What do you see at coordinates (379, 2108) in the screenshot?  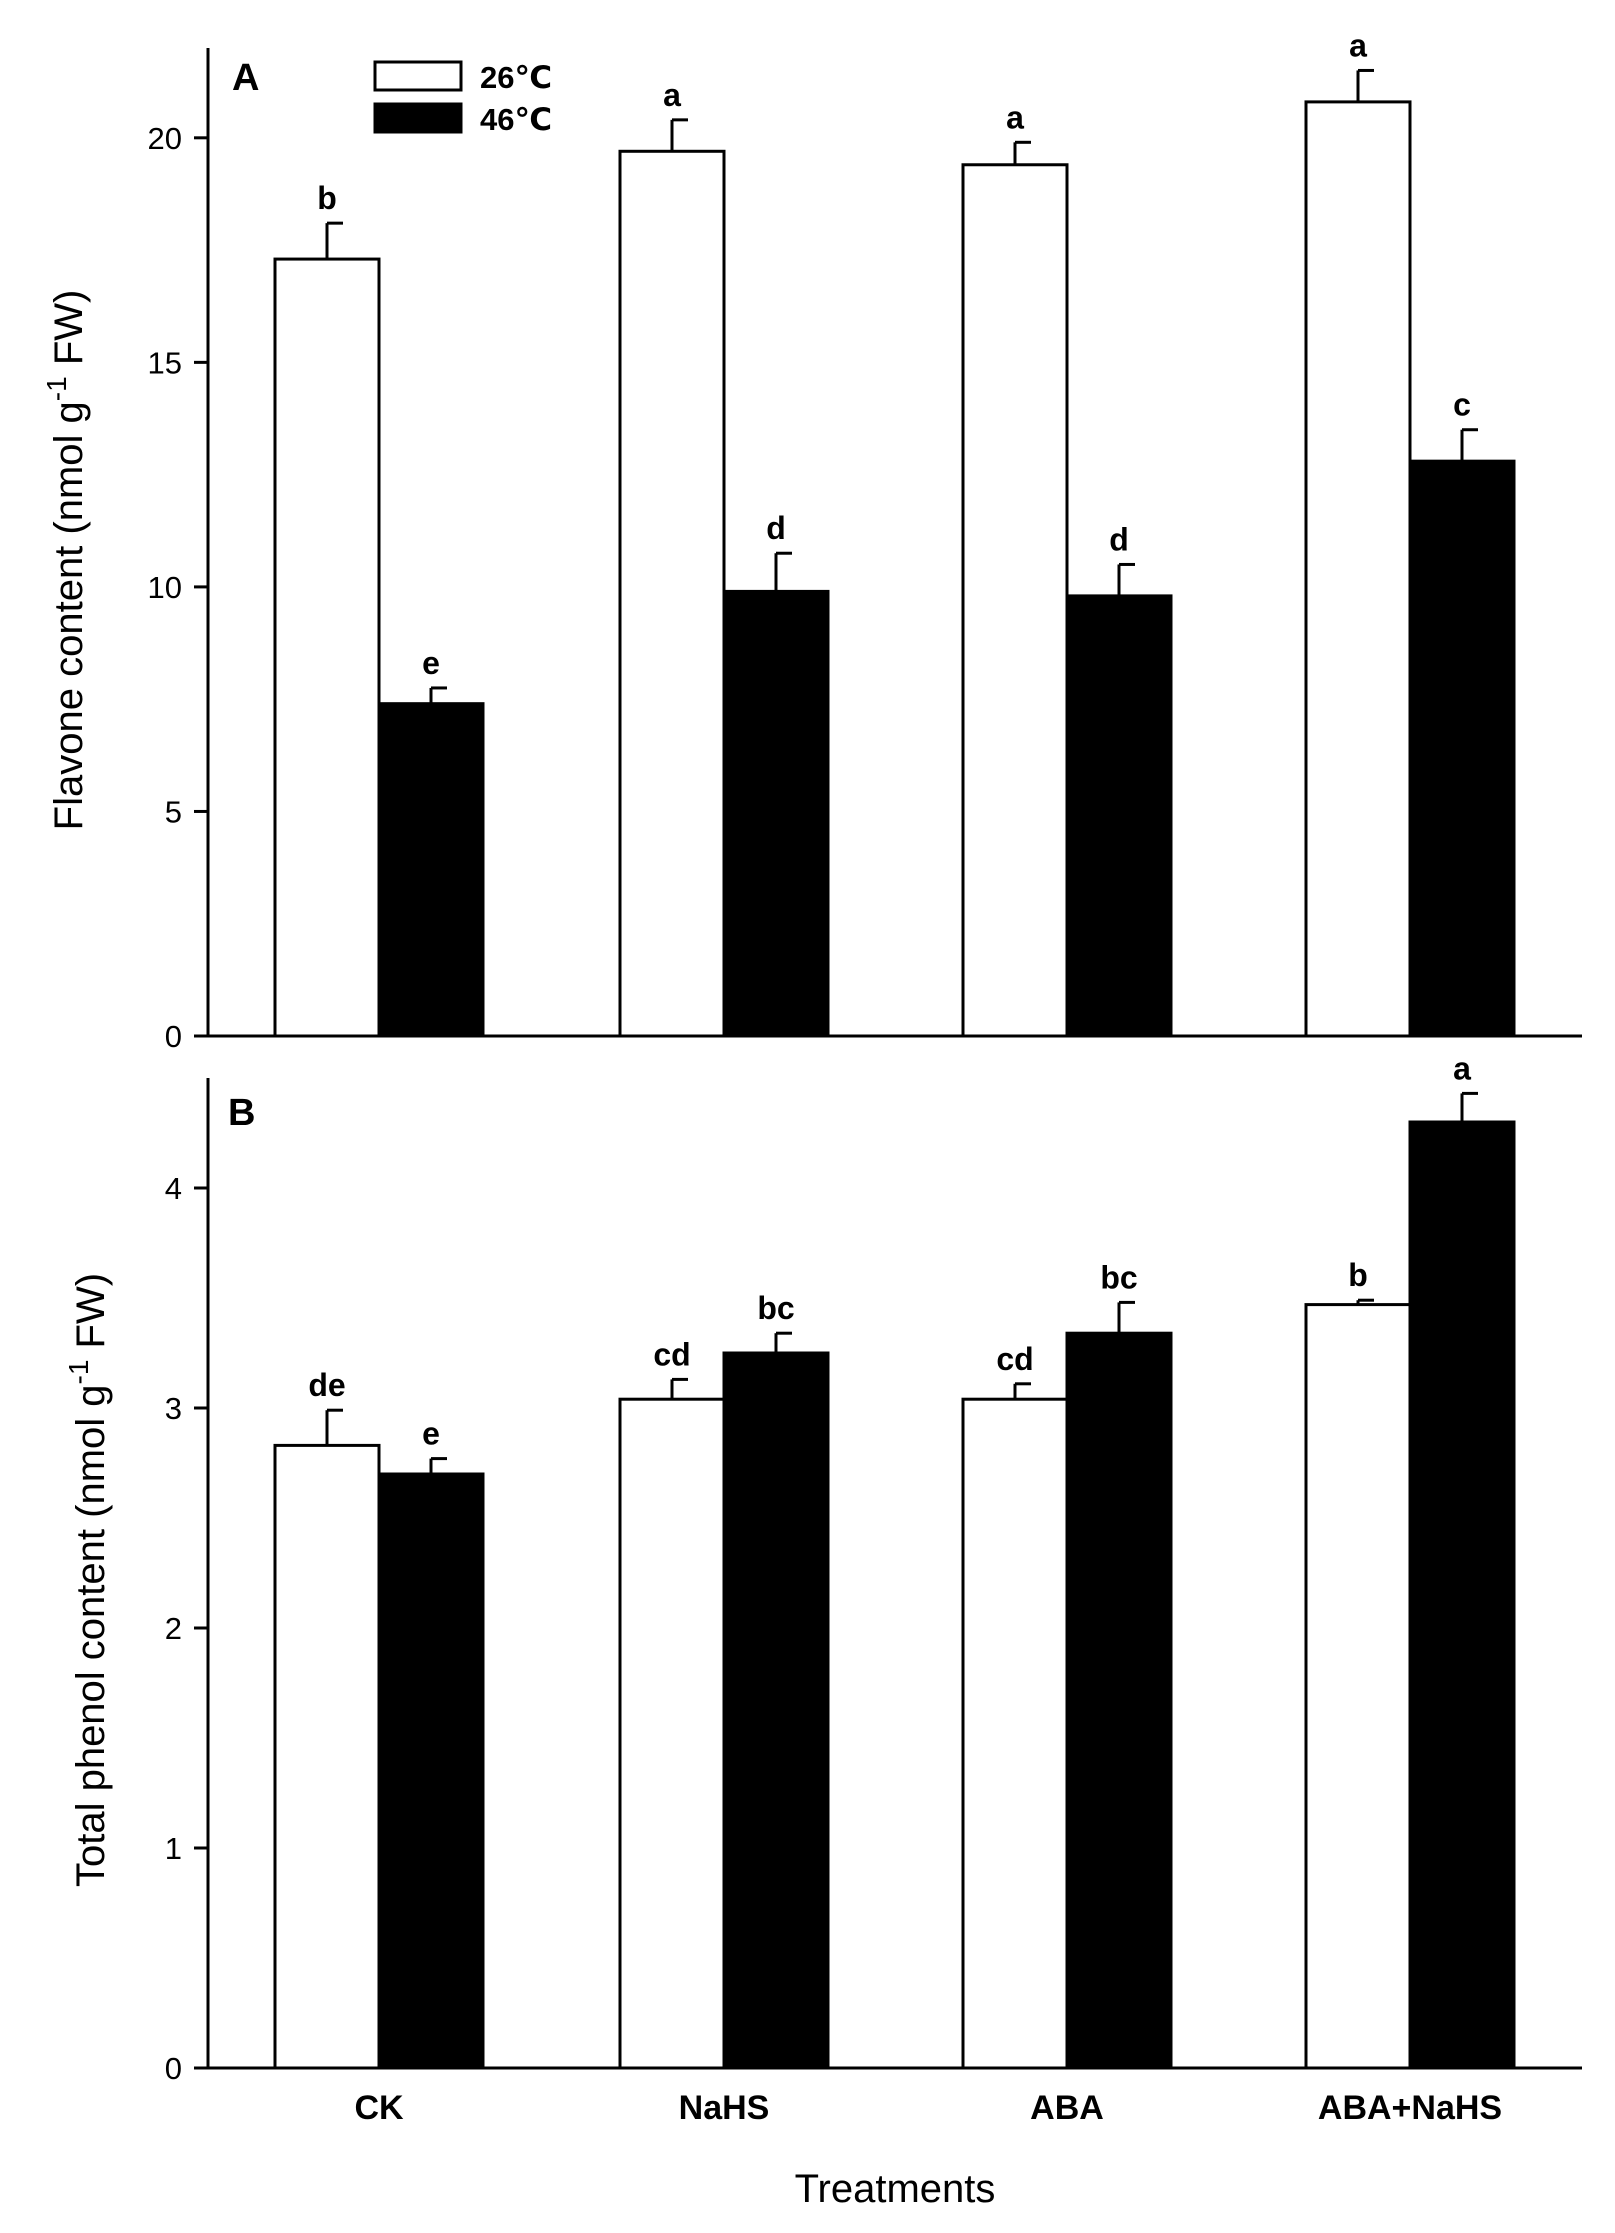 I see `x-category-label: CK` at bounding box center [379, 2108].